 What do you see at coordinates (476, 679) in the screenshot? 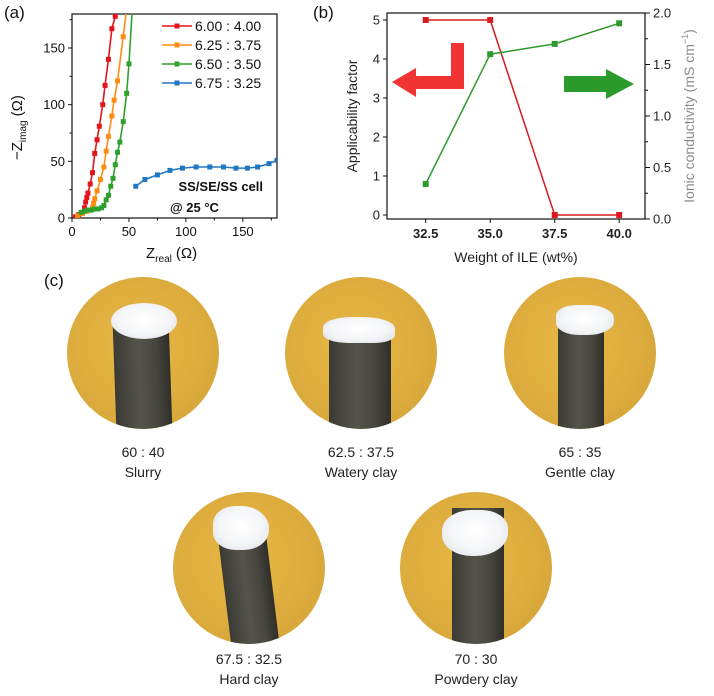
I see `photo-caption-label: Powdery clay` at bounding box center [476, 679].